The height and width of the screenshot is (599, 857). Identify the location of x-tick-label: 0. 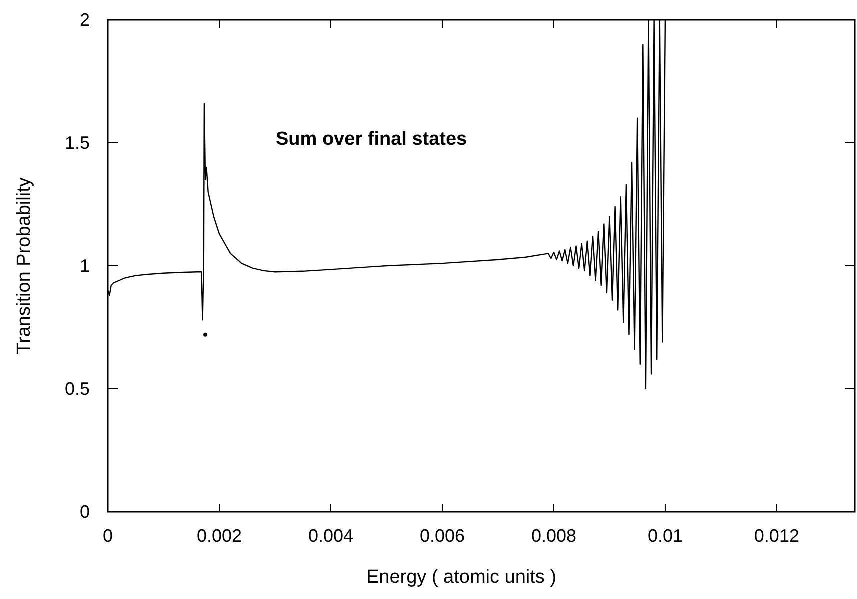
(108, 536).